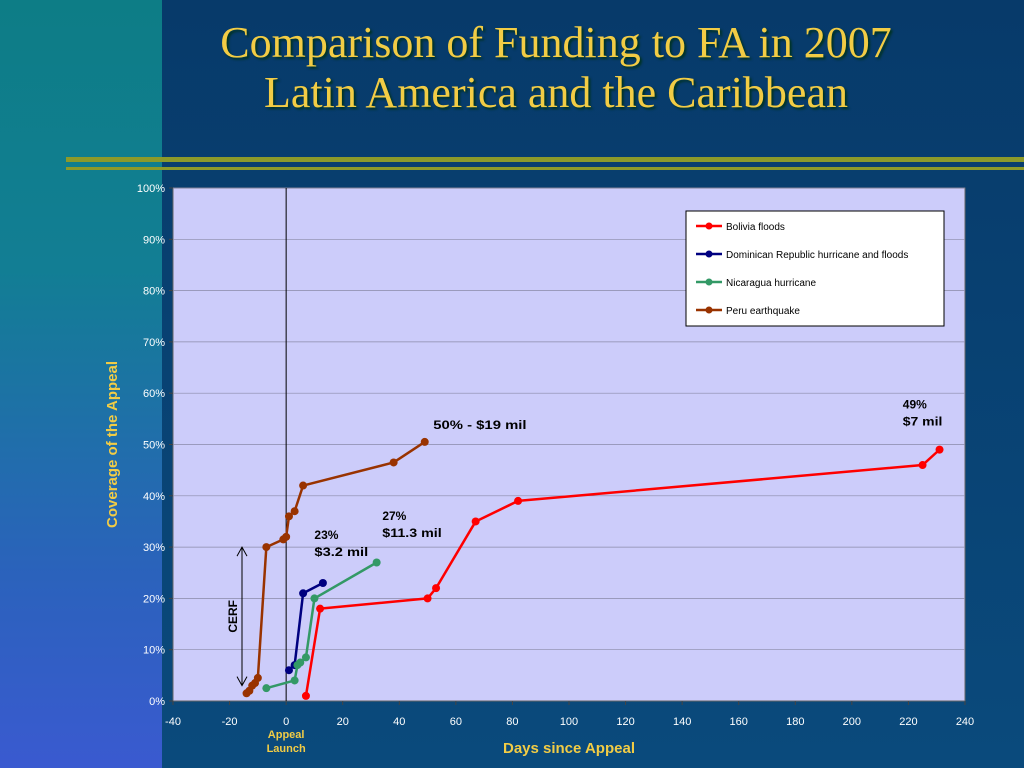 This screenshot has width=1024, height=768. I want to click on cerf-arrow-top, so click(242, 551).